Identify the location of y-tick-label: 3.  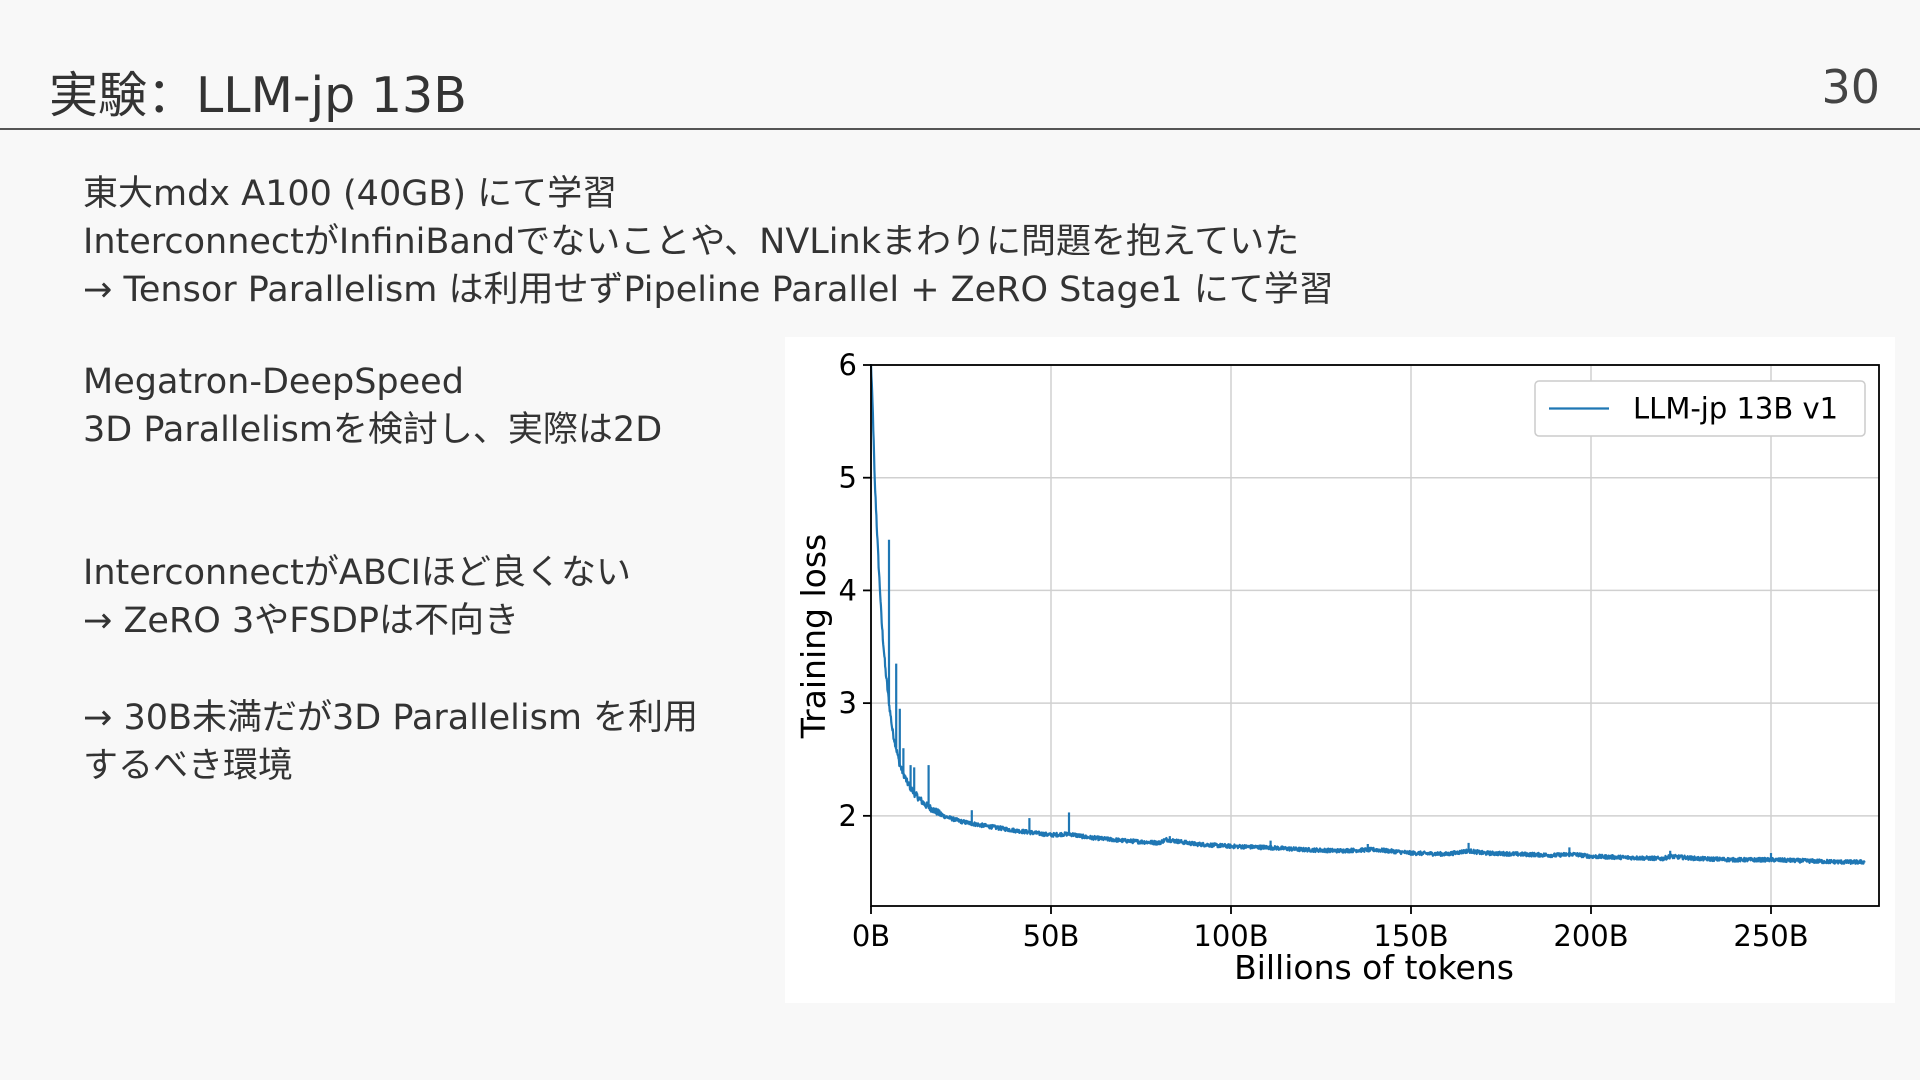
(848, 703).